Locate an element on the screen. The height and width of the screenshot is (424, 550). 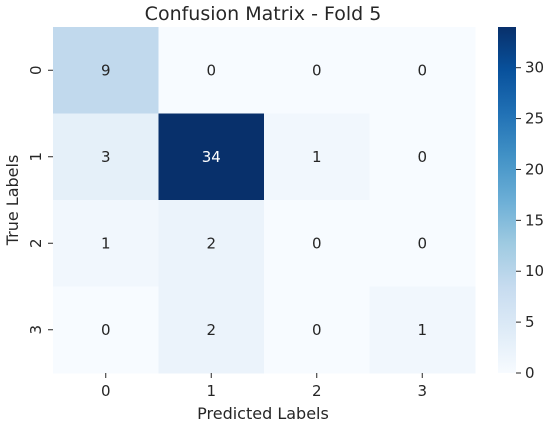
y-tick-label: 2 is located at coordinates (36, 243).